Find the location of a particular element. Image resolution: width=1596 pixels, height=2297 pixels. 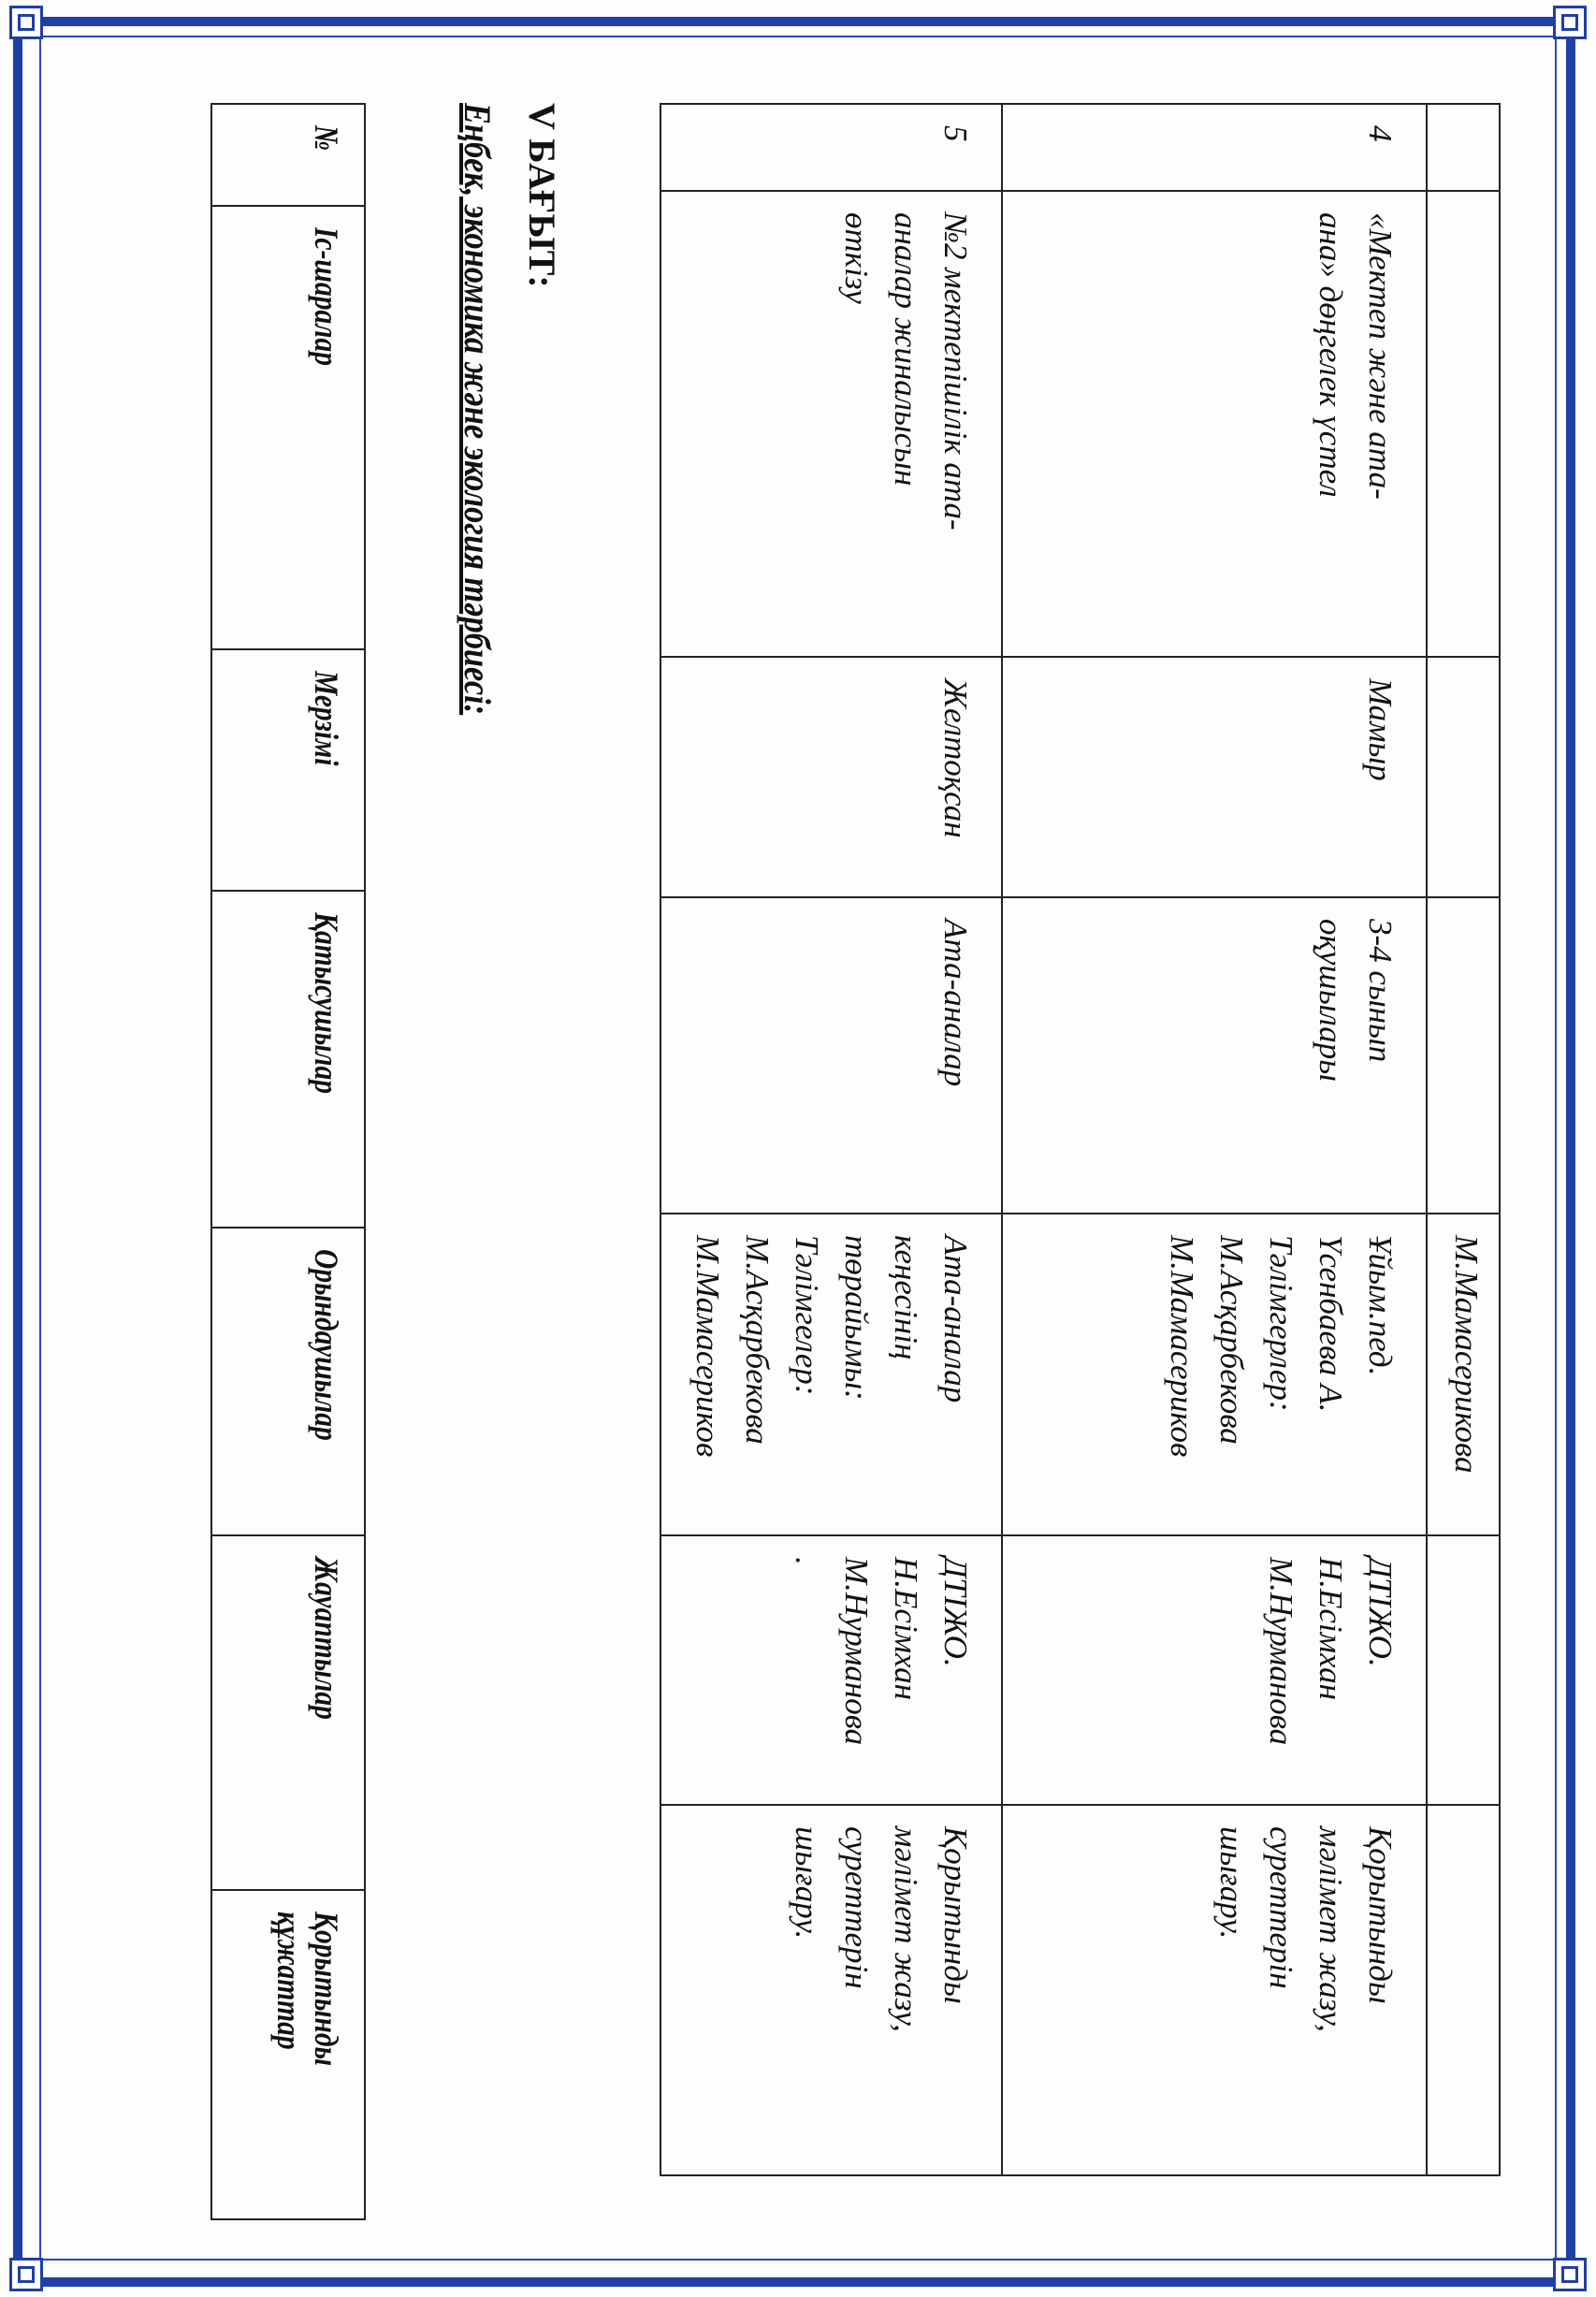

header-responsible-label: Жауаптылар is located at coordinates (326, 1638).